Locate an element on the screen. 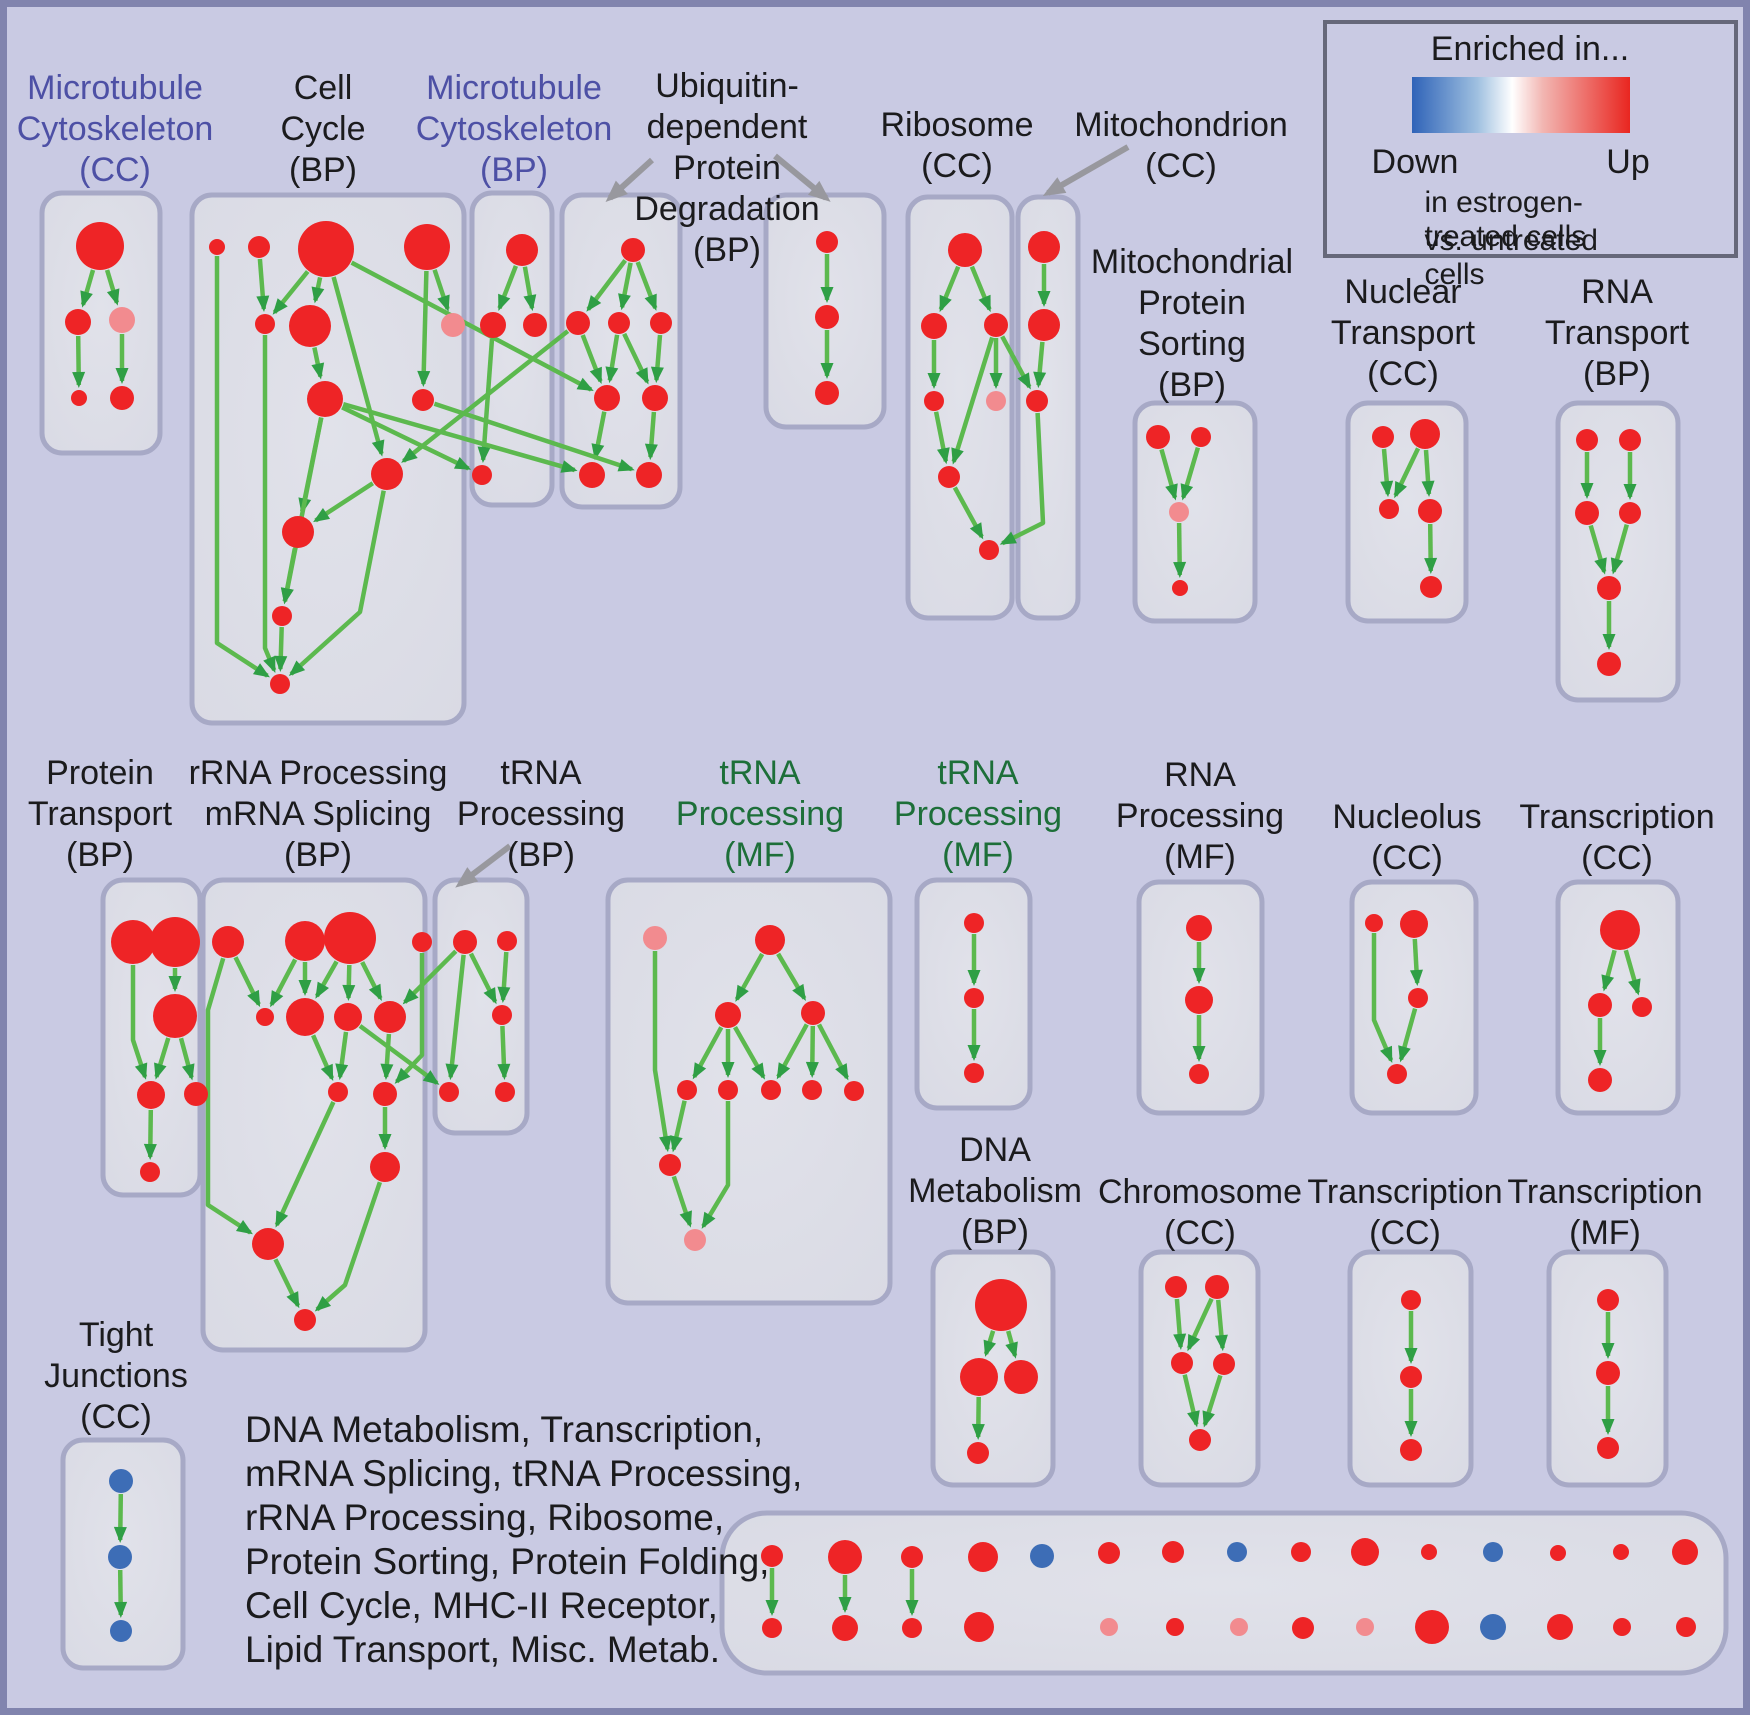 This screenshot has width=1750, height=1715. cluster-box-nuclear-transport-cc is located at coordinates (1407, 512).